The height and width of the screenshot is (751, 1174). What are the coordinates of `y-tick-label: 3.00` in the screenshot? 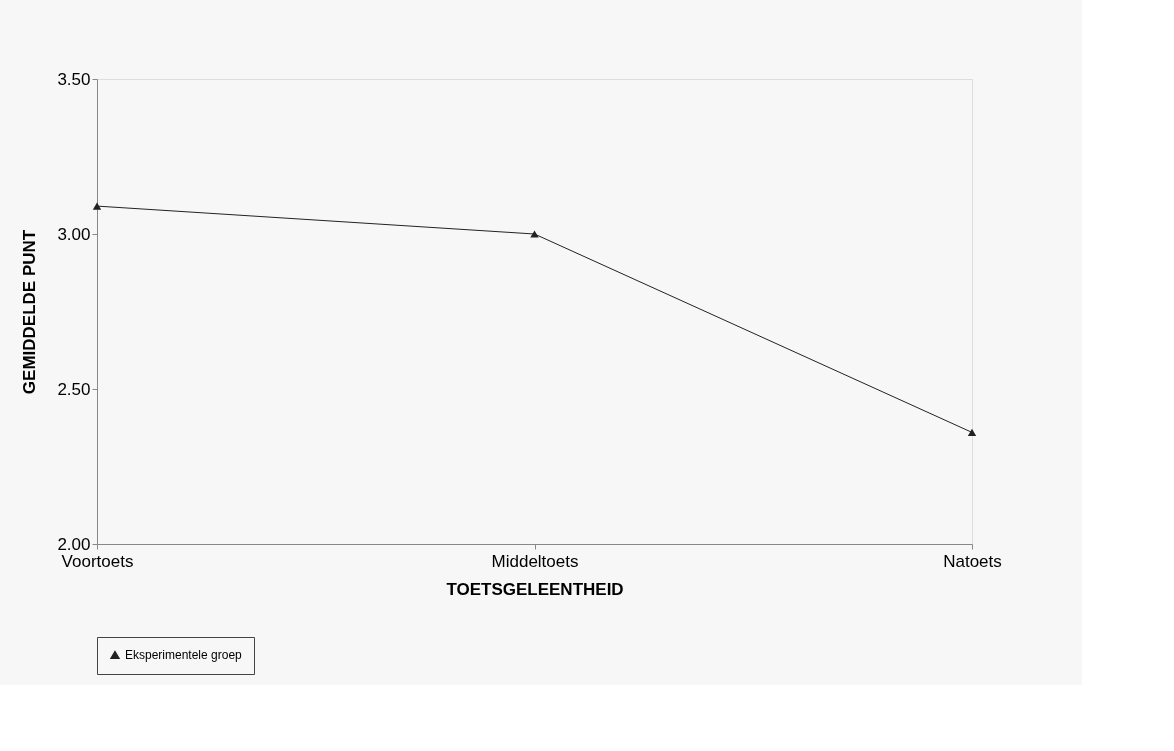 It's located at (74, 234).